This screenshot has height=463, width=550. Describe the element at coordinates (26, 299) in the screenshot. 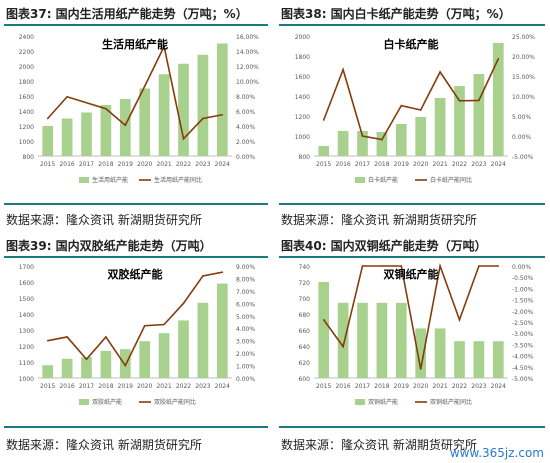

I see `y-left-tick-label: 1500` at that location.